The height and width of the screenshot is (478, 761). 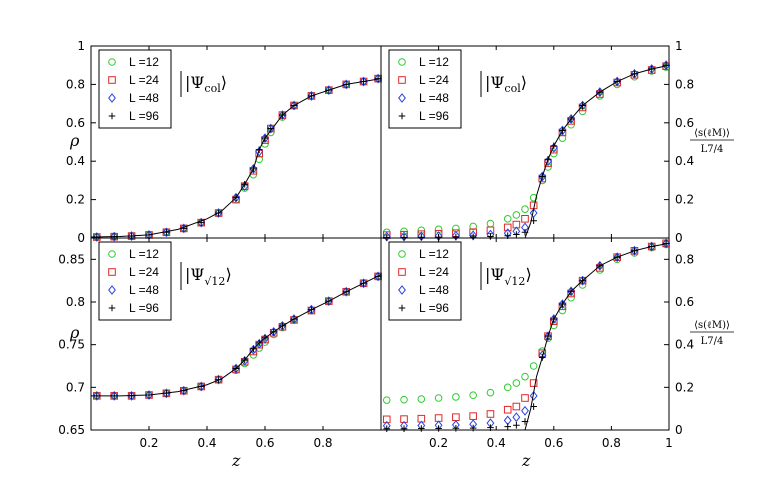 I want to click on x-axis-label-right: z, so click(x=526, y=460).